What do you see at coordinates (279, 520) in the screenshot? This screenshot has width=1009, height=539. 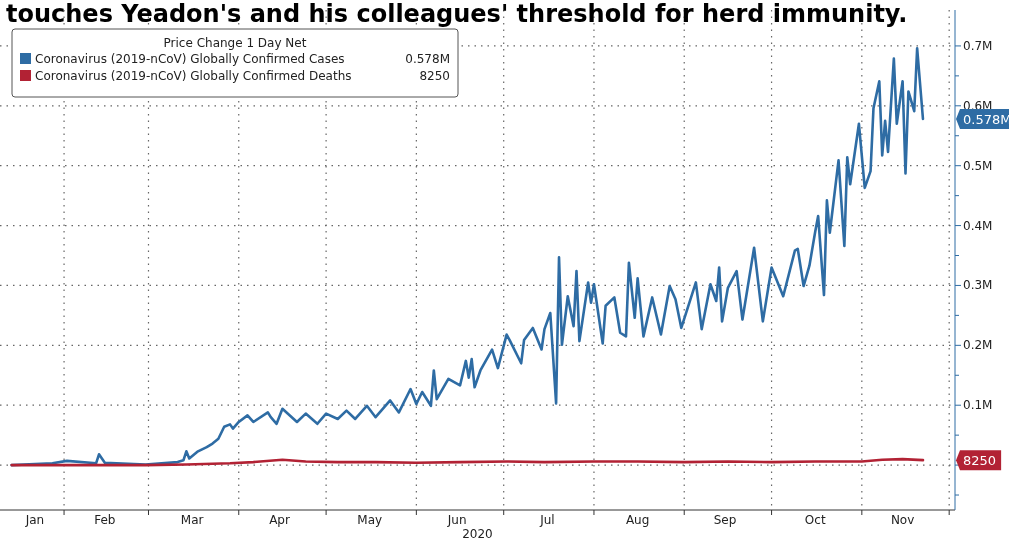 I see `x-tick-label: Apr` at bounding box center [279, 520].